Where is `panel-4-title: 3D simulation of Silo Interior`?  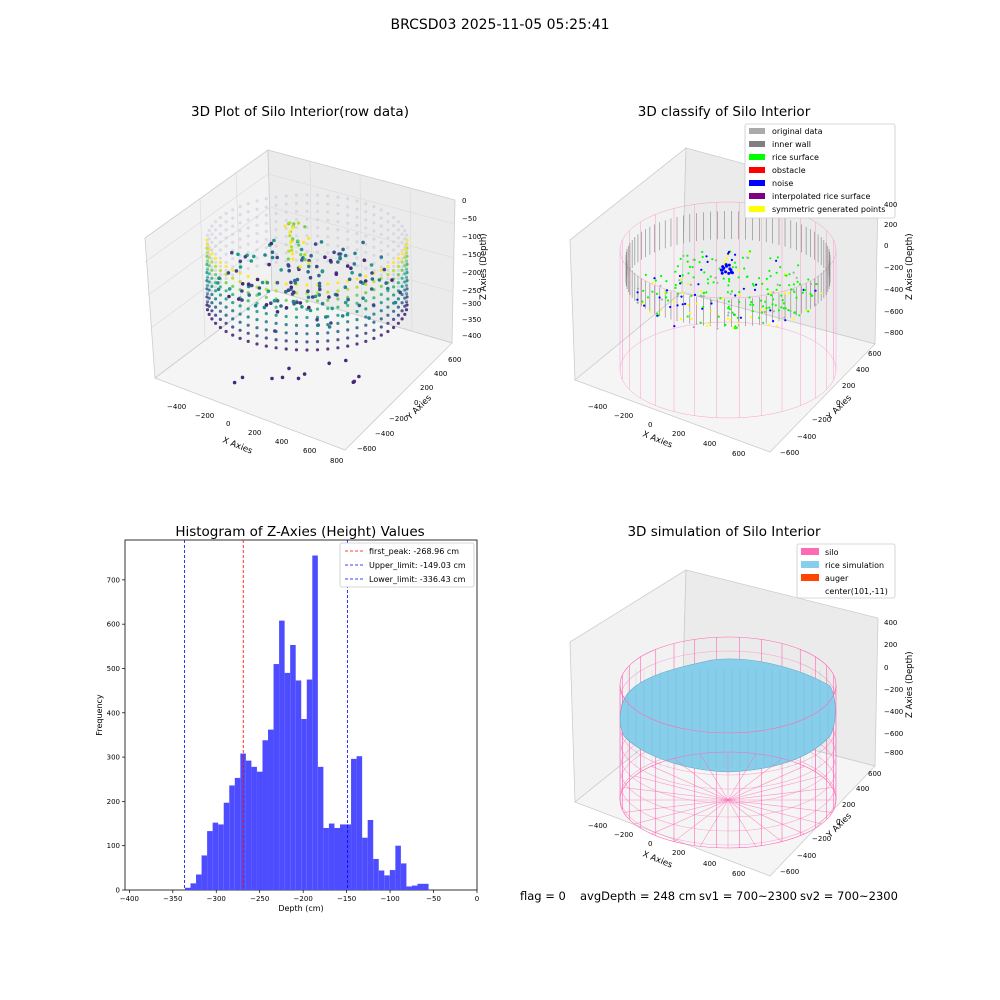 panel-4-title: 3D simulation of Silo Interior is located at coordinates (724, 532).